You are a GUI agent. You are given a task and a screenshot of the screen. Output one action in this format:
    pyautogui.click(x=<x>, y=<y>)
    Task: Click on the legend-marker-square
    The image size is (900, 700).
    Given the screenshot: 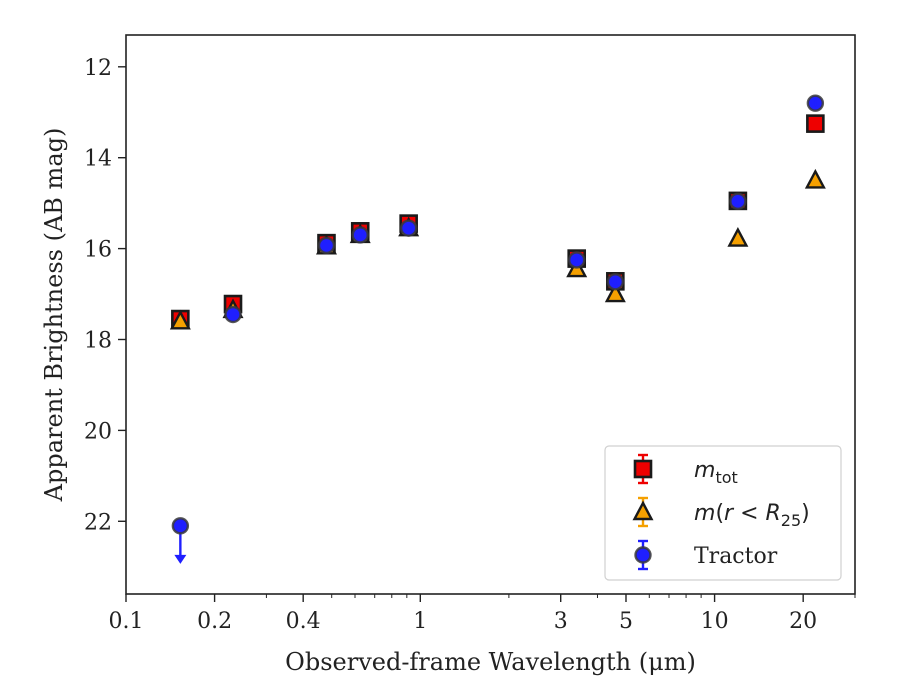 What is the action you would take?
    pyautogui.click(x=643, y=469)
    